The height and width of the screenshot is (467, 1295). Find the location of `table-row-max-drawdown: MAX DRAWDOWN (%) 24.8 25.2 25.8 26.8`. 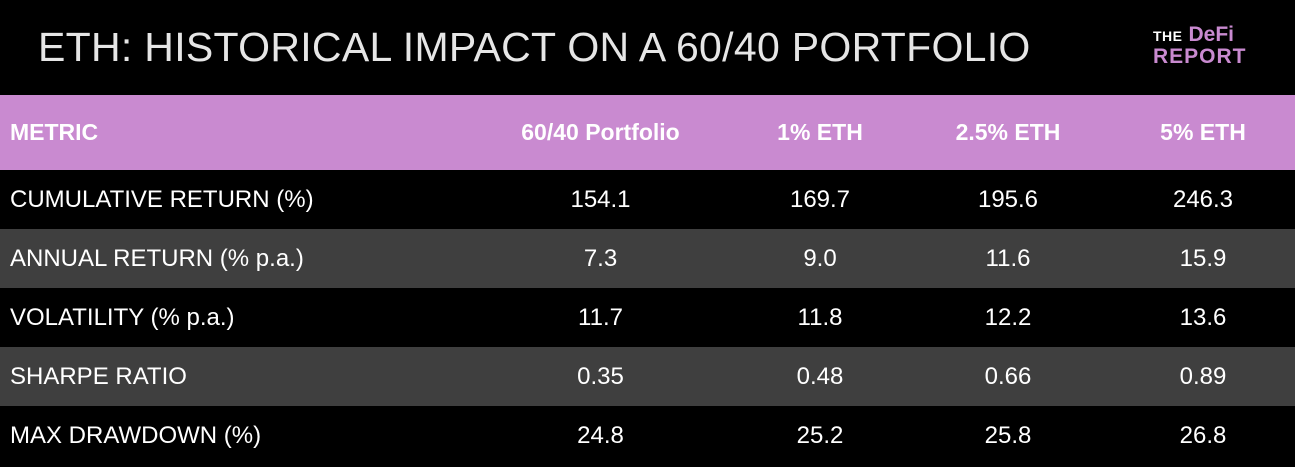

table-row-max-drawdown: MAX DRAWDOWN (%) 24.8 25.2 25.8 26.8 is located at coordinates (647, 435).